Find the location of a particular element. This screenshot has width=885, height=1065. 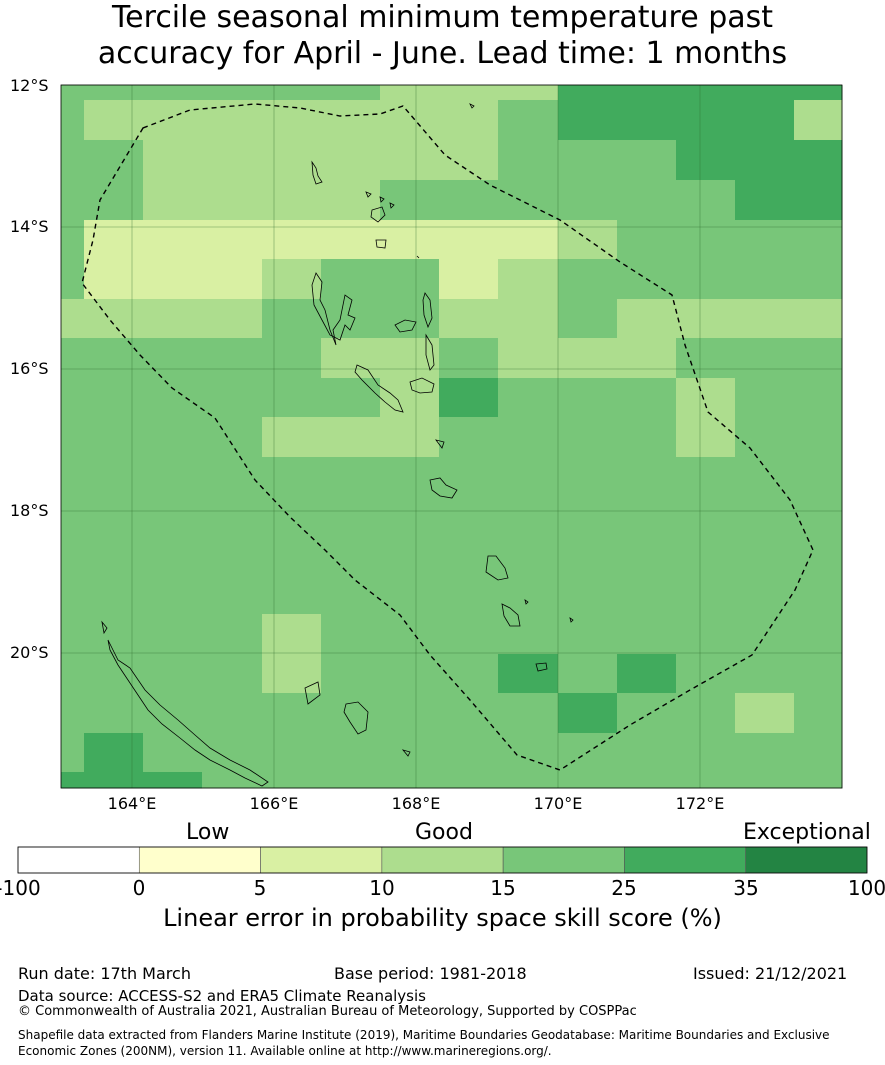

lat-label-14s: 14°S is located at coordinates (29, 226).